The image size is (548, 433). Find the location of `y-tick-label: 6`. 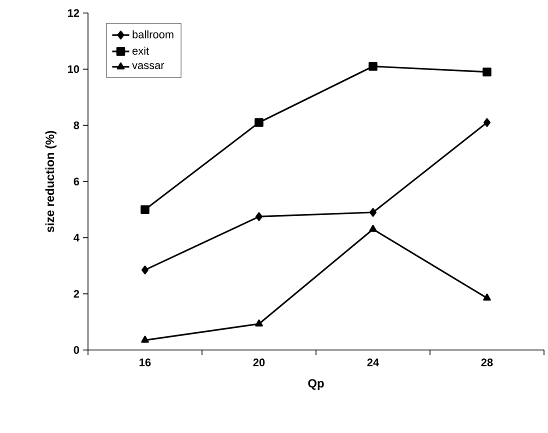

y-tick-label: 6 is located at coordinates (77, 182).